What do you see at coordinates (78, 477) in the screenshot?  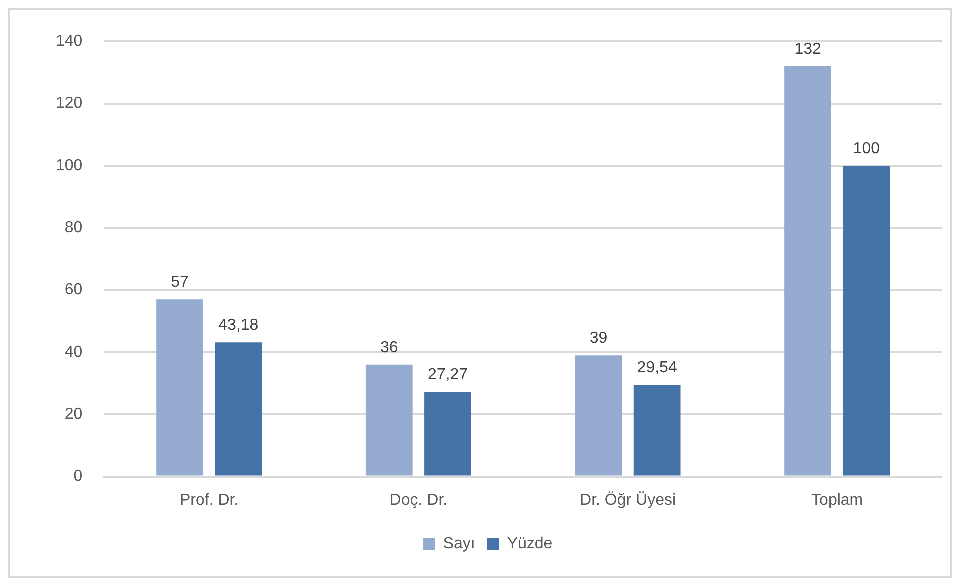 I see `y-tick-label: 0` at bounding box center [78, 477].